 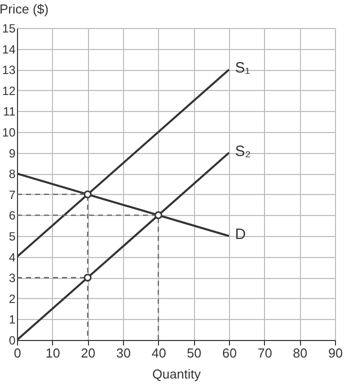 I want to click on y-axis-title: Price ($), so click(x=24, y=9).